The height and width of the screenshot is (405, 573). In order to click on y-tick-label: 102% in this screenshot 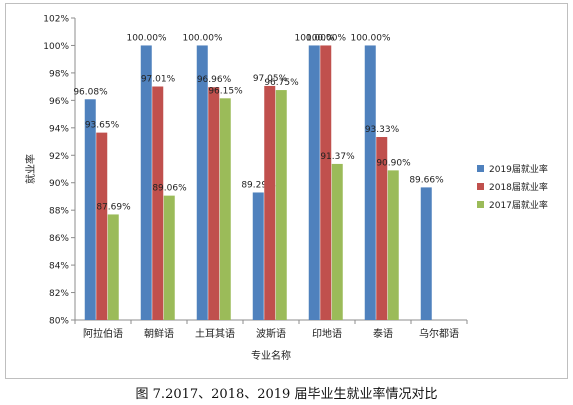, I will do `click(56, 20)`.